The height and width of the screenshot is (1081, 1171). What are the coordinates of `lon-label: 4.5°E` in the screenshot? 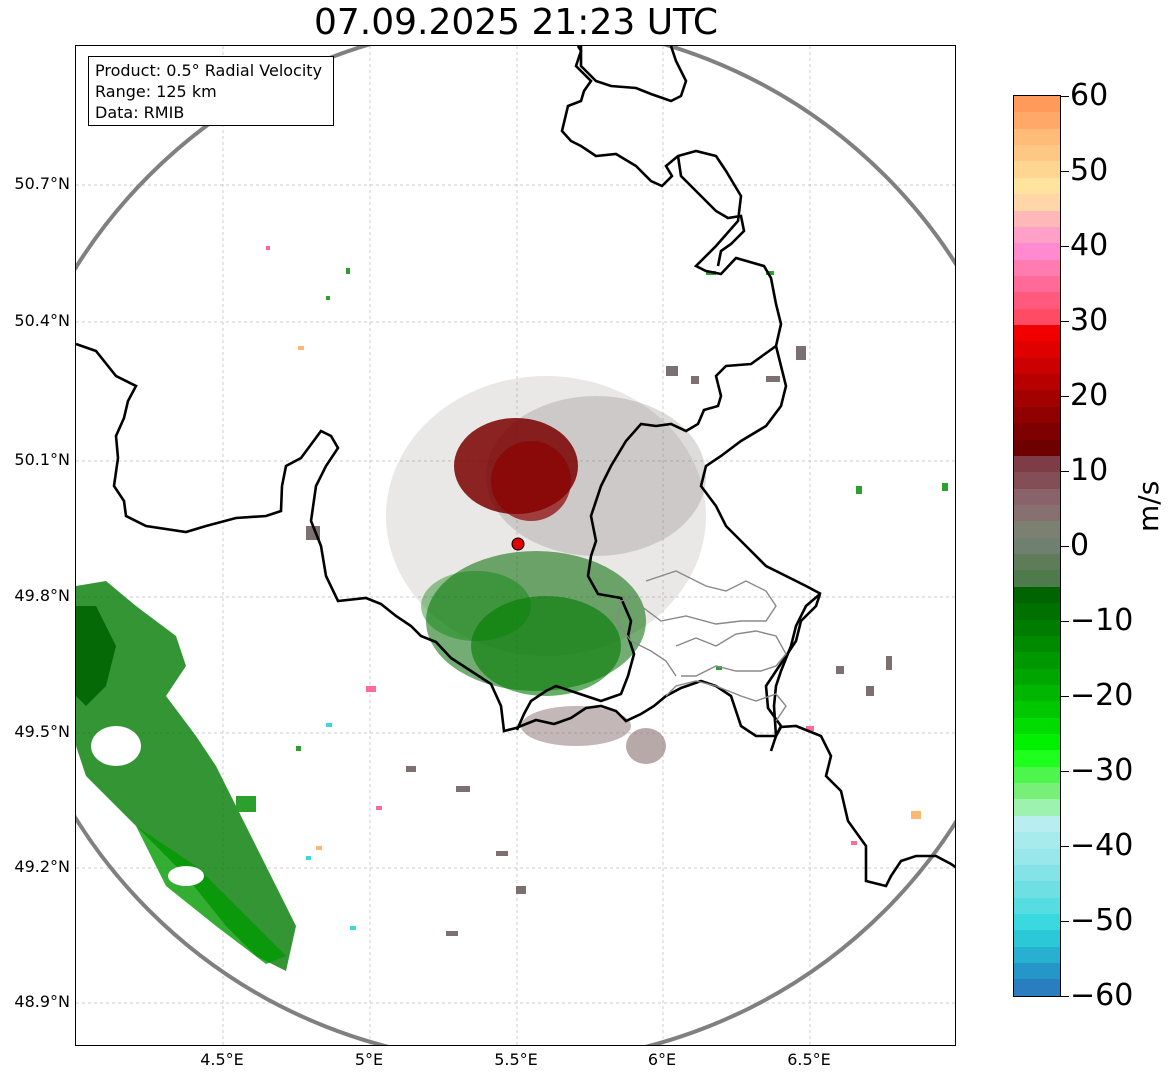 It's located at (222, 1059).